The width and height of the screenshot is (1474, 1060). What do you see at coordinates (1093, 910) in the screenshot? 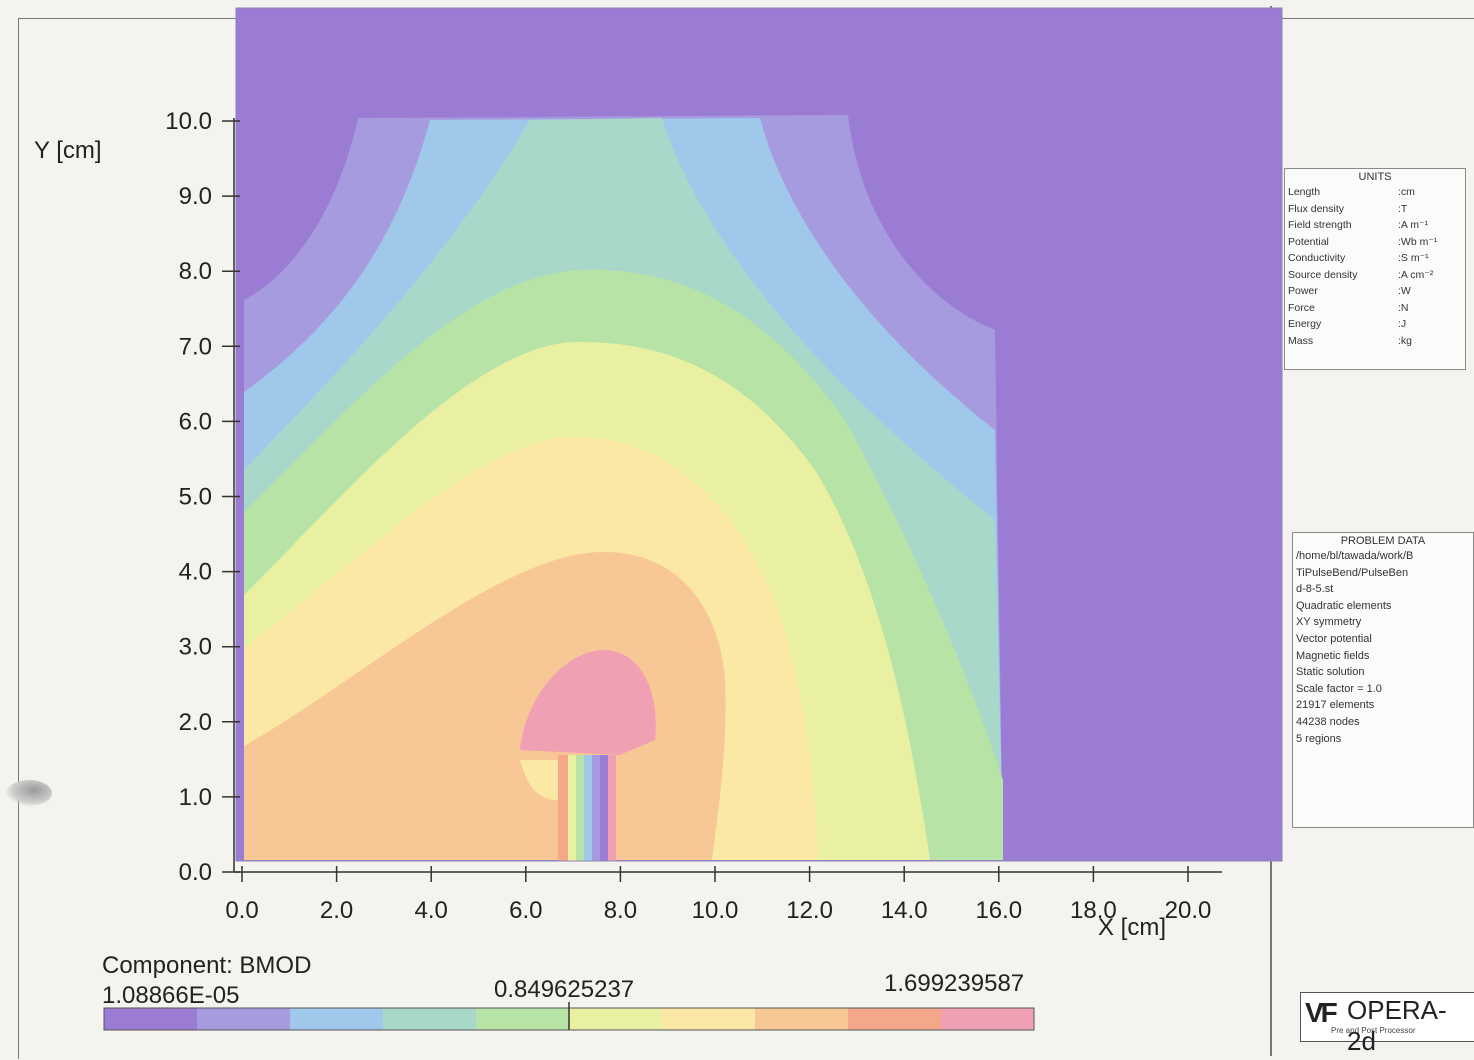
I see `x-tick-label: 18.0` at bounding box center [1093, 910].